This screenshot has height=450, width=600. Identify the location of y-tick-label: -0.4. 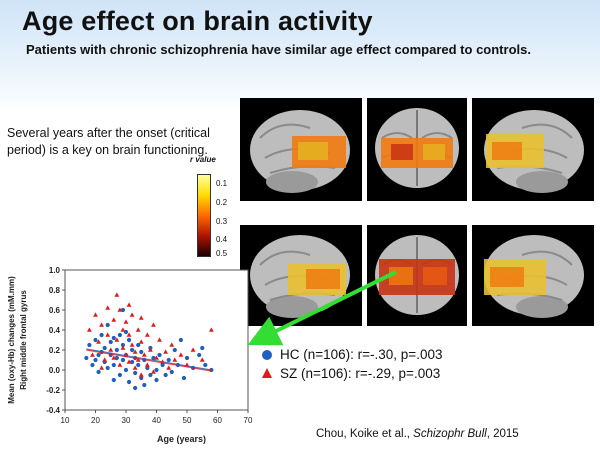
(53, 410).